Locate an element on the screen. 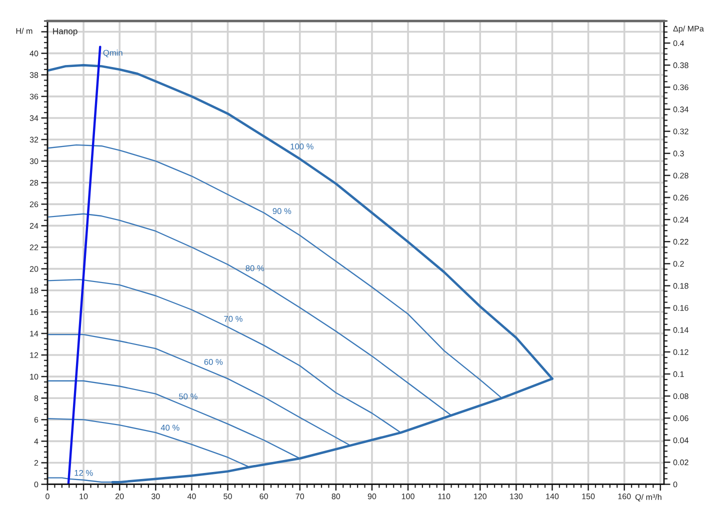 The image size is (722, 529). x-axis-title: Q/ m³/h is located at coordinates (648, 498).